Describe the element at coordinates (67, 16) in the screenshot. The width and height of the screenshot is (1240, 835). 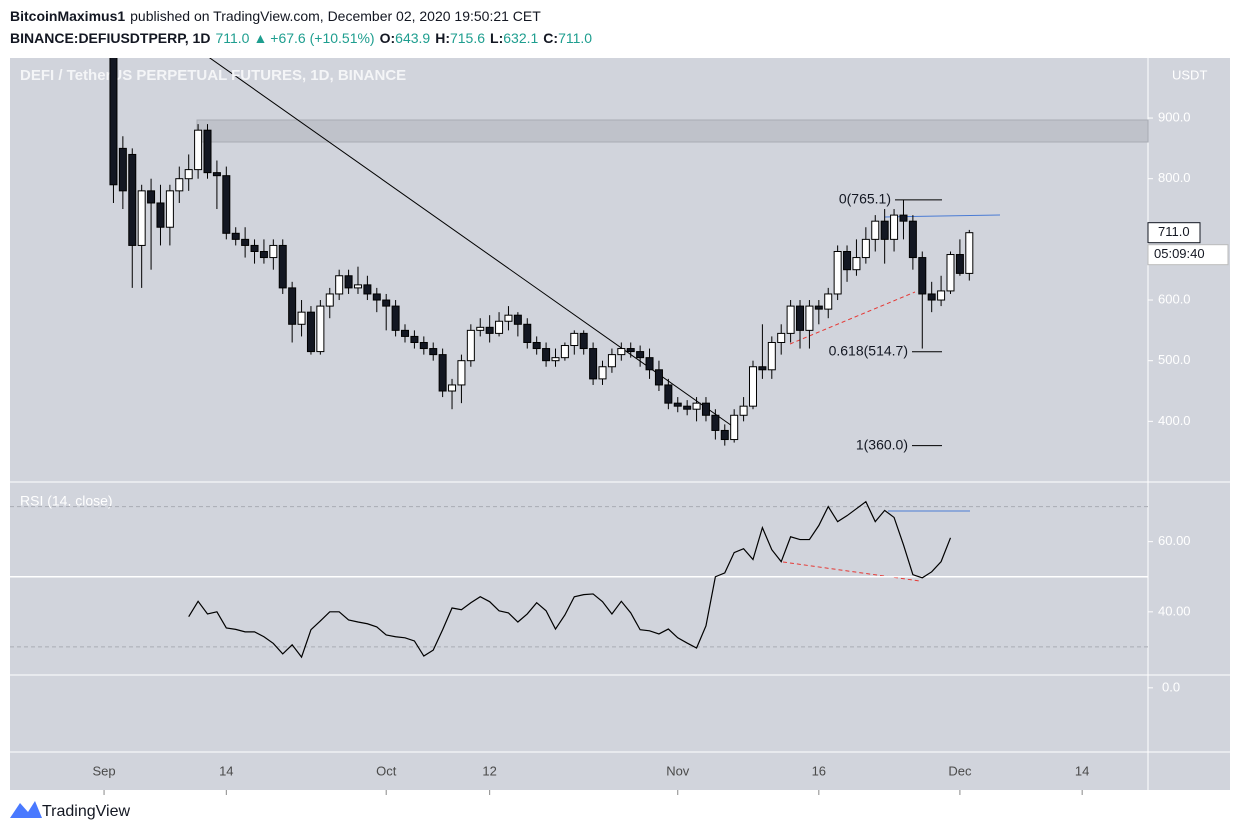
I see `publisher: BitcoinMaximus1` at that location.